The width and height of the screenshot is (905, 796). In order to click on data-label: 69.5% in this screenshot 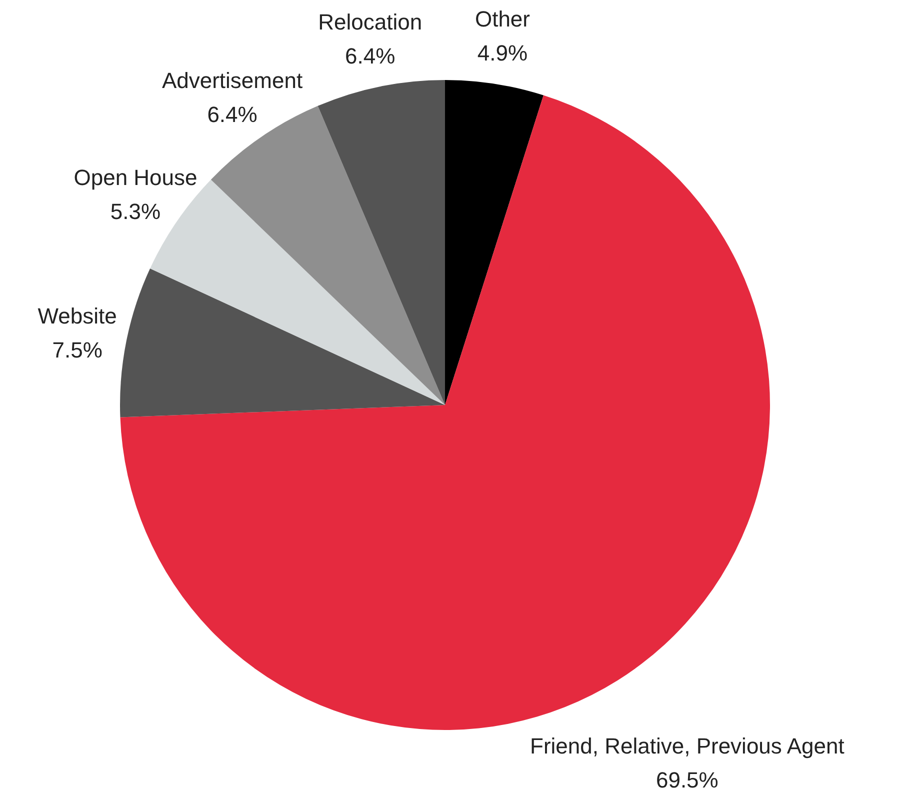, I will do `click(687, 779)`.